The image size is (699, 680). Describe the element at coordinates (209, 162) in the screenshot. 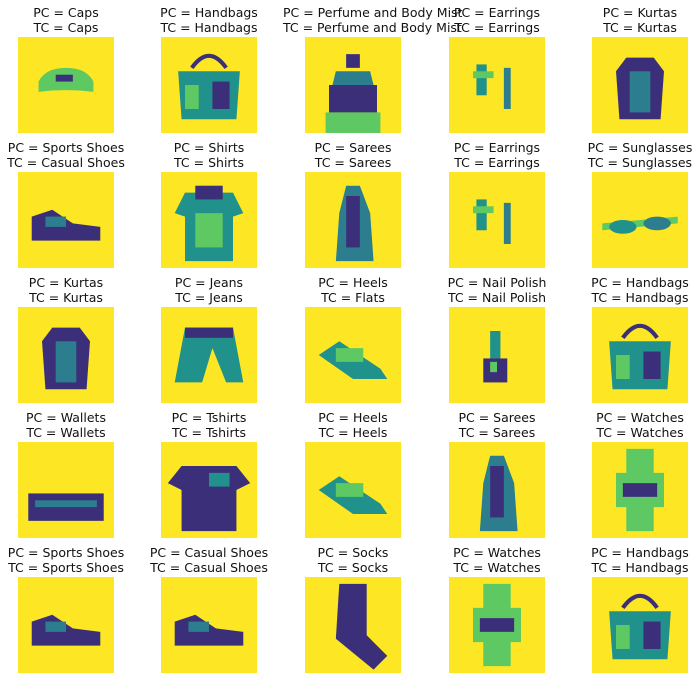

I see `true-class-label: TC = Shirts` at that location.